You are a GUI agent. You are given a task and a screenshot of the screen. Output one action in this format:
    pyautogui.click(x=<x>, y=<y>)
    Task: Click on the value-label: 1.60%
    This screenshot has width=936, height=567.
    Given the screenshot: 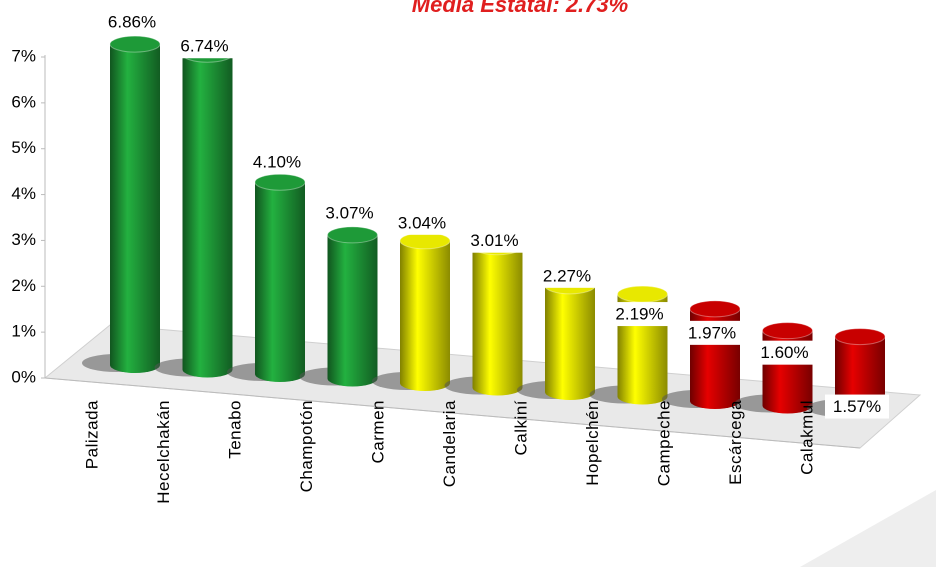 What is the action you would take?
    pyautogui.click(x=784, y=352)
    